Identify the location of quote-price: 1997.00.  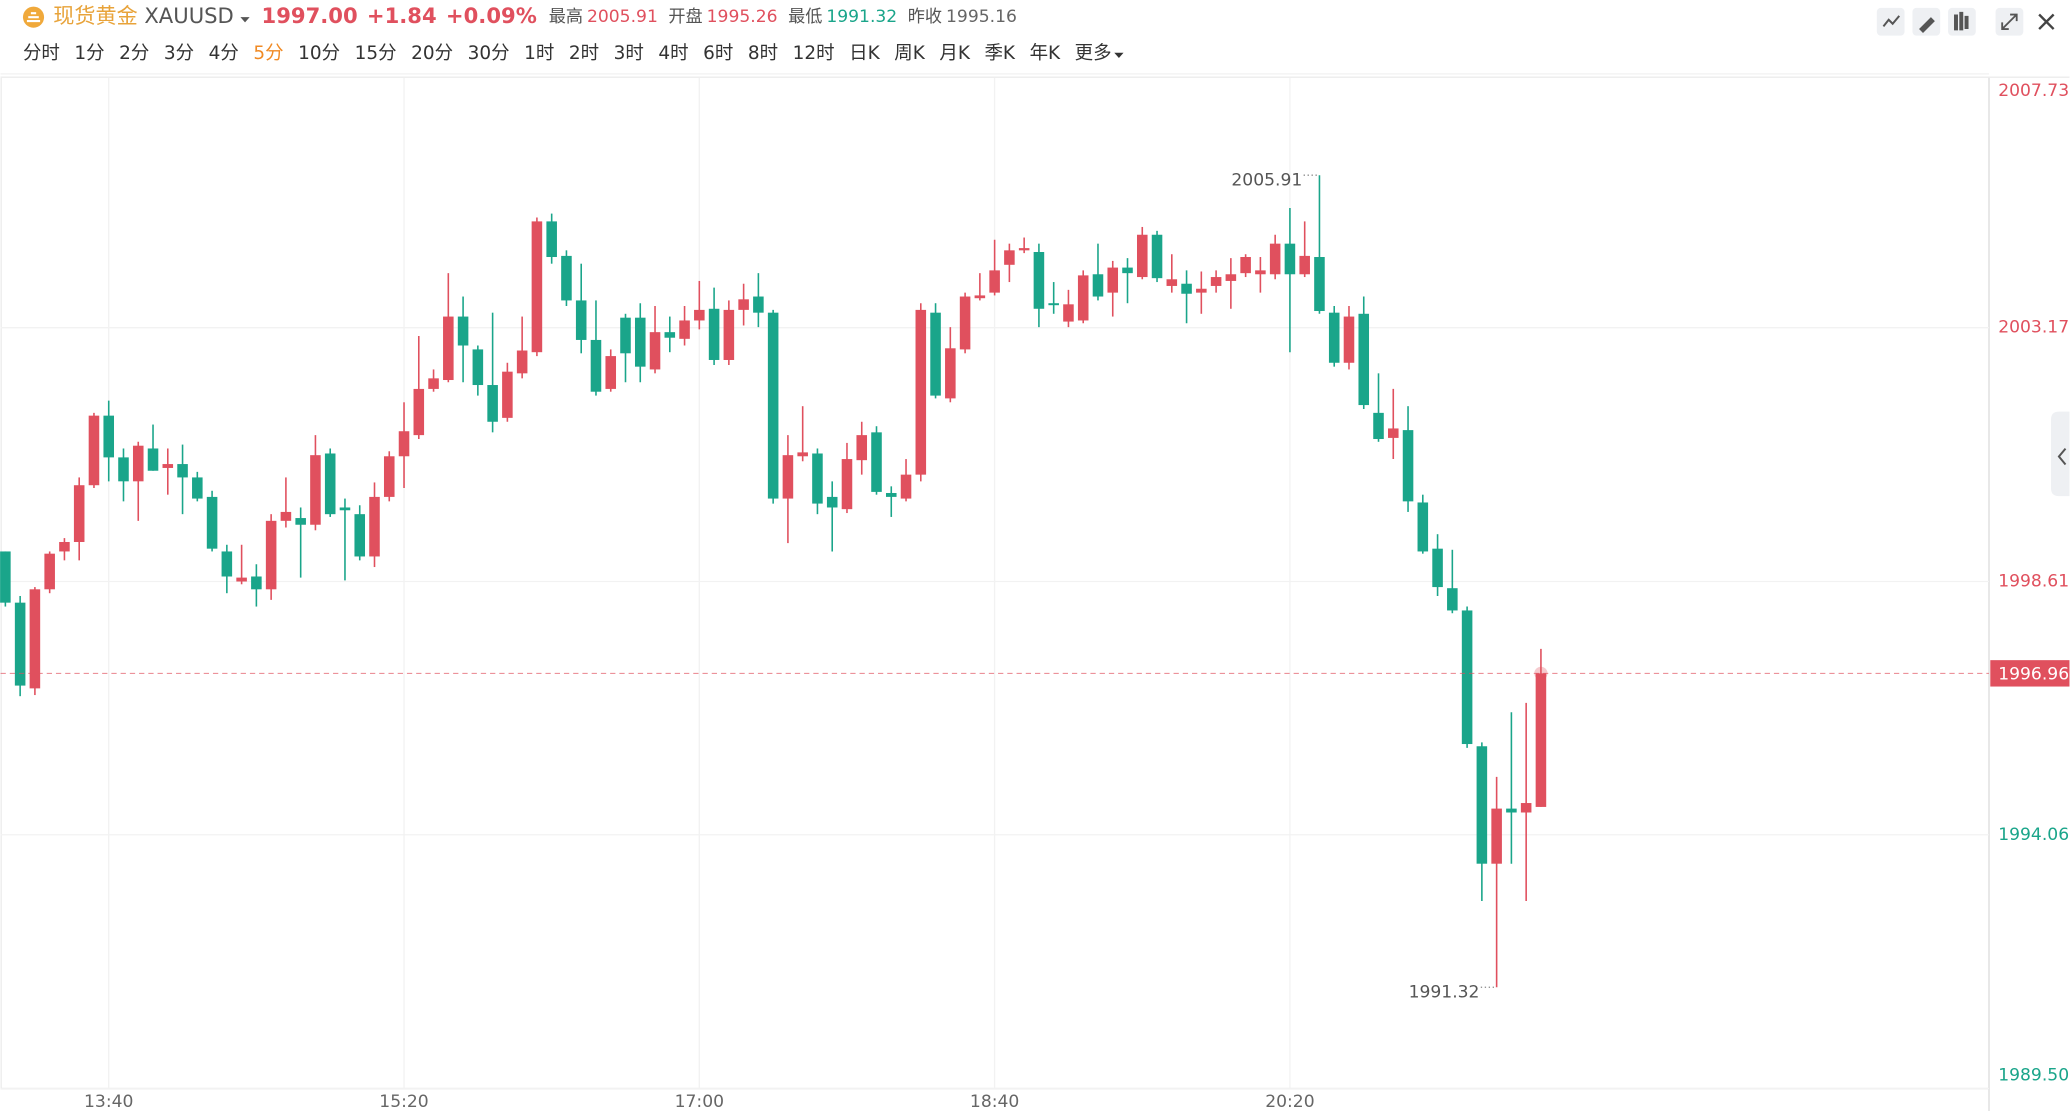
(310, 15).